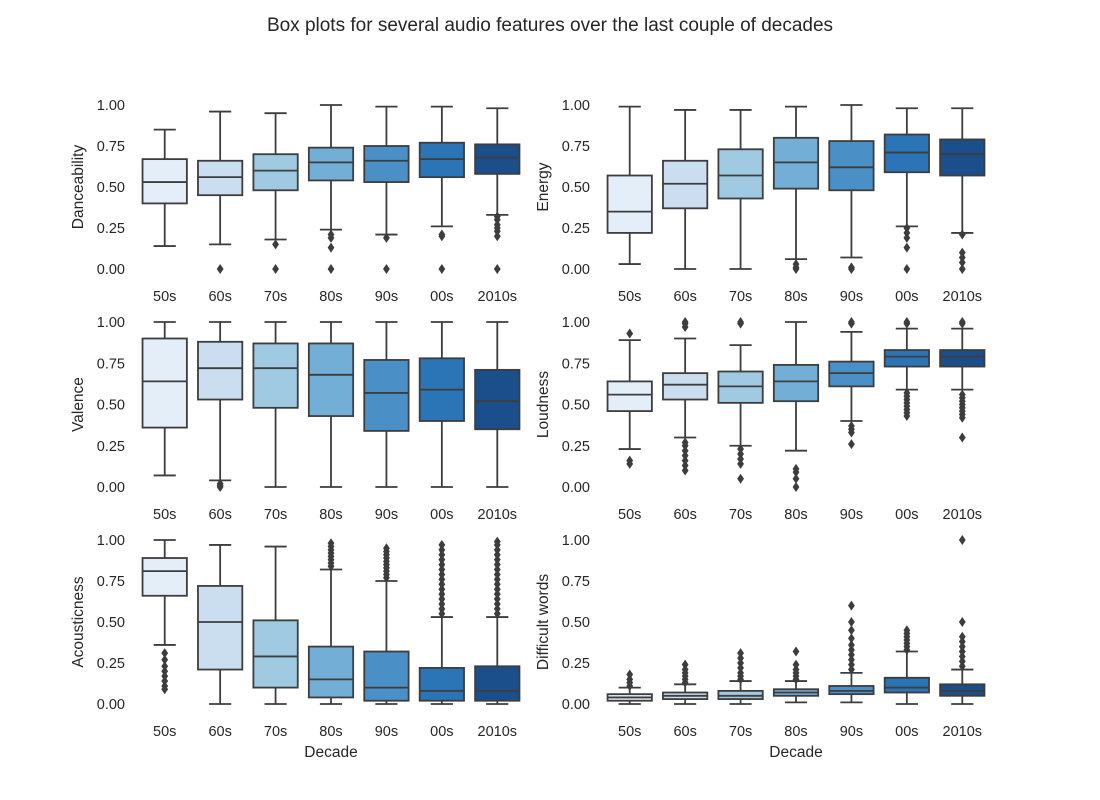 The image size is (1100, 800). I want to click on x-axis-label: Decade, so click(795, 752).